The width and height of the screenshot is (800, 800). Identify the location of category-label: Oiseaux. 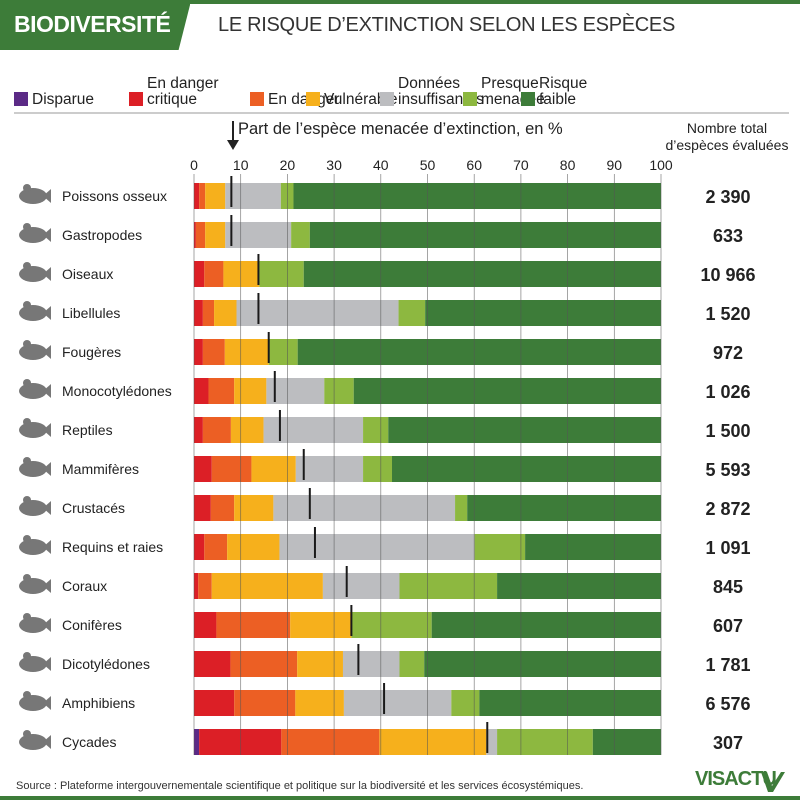
(87, 274).